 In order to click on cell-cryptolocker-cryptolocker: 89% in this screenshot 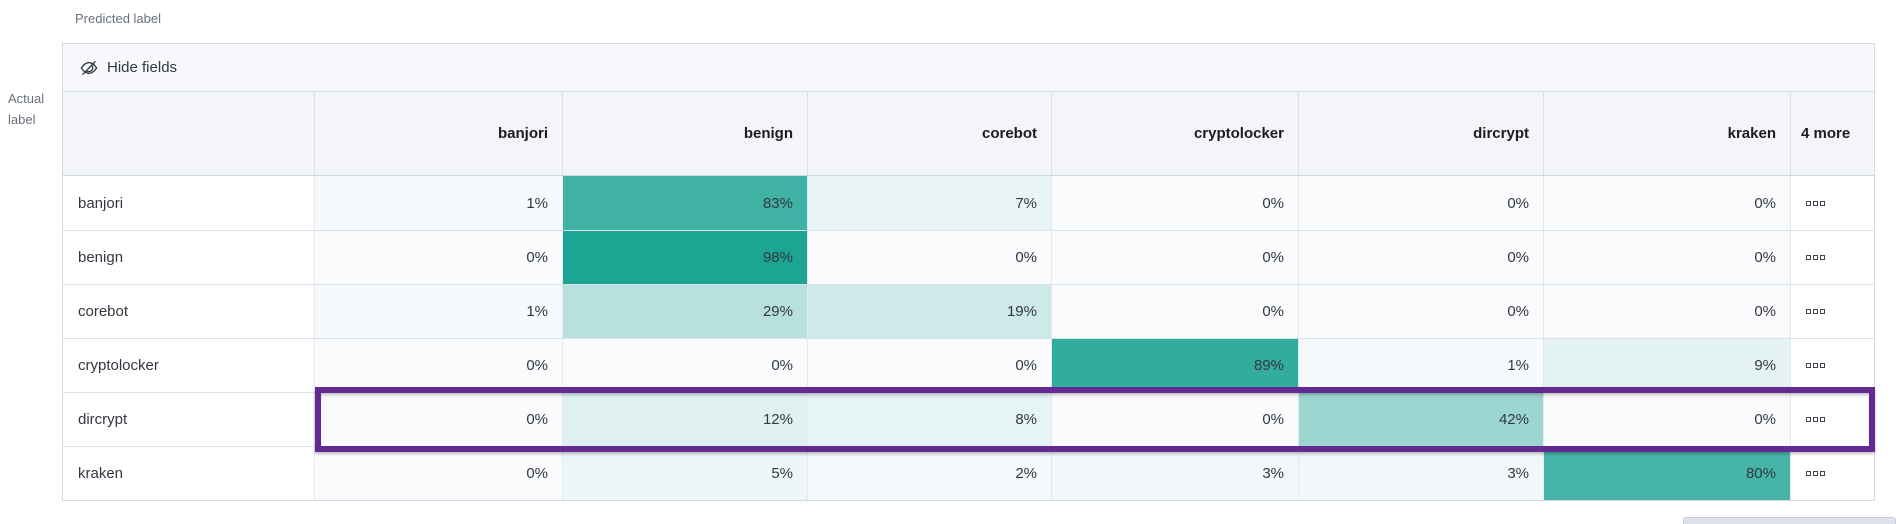, I will do `click(1175, 365)`.